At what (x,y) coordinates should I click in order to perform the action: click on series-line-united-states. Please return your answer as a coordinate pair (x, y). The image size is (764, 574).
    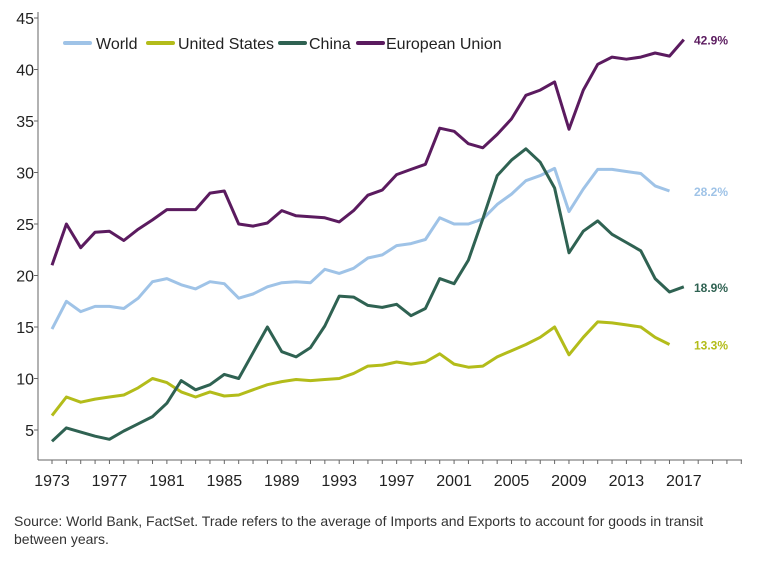
    Looking at the image, I should click on (360, 368).